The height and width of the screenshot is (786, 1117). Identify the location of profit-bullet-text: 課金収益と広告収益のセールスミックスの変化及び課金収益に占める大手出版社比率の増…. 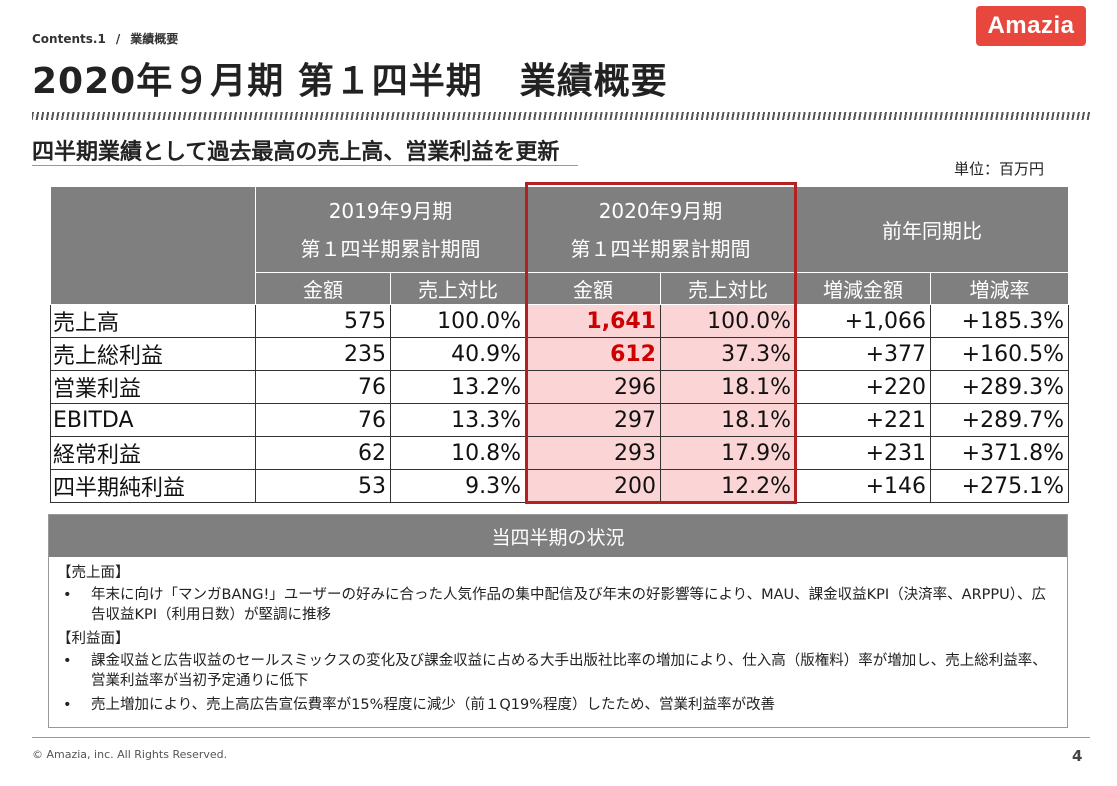
(569, 671).